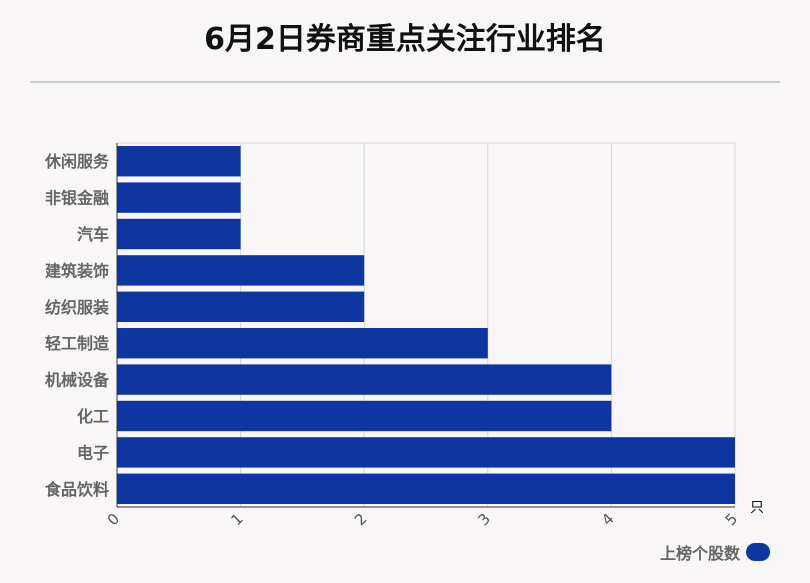 This screenshot has height=583, width=810. What do you see at coordinates (360, 519) in the screenshot?
I see `x-tick-label: 2` at bounding box center [360, 519].